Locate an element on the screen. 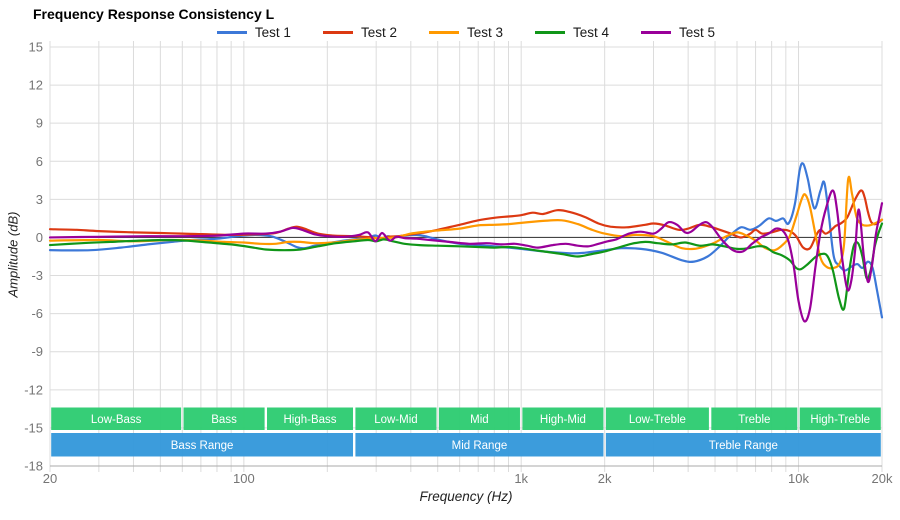  band-low-mid-label: Low-Mid is located at coordinates (395, 420).